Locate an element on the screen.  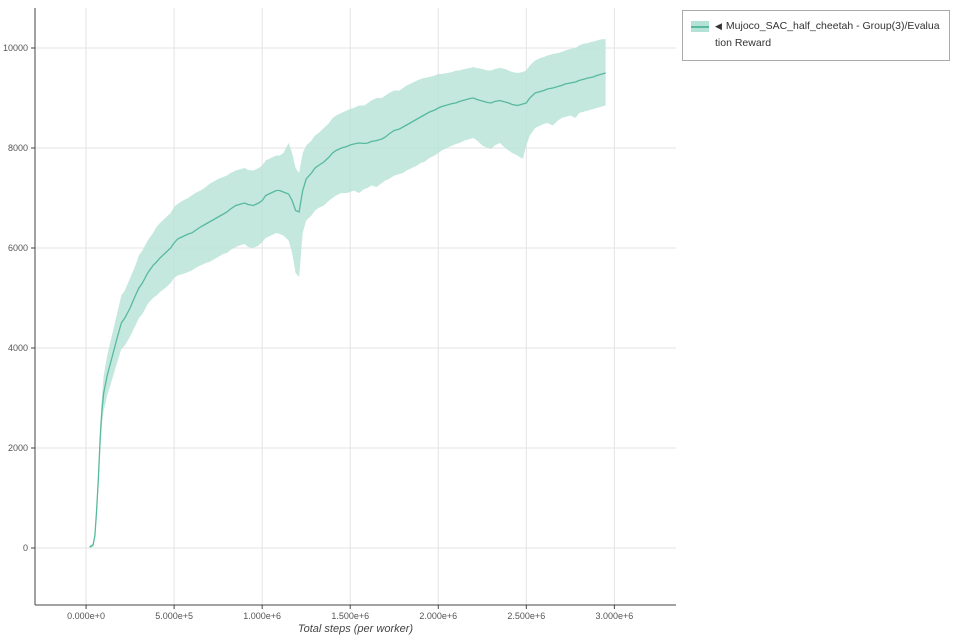
y-tick-label: 8000 is located at coordinates (18, 148).